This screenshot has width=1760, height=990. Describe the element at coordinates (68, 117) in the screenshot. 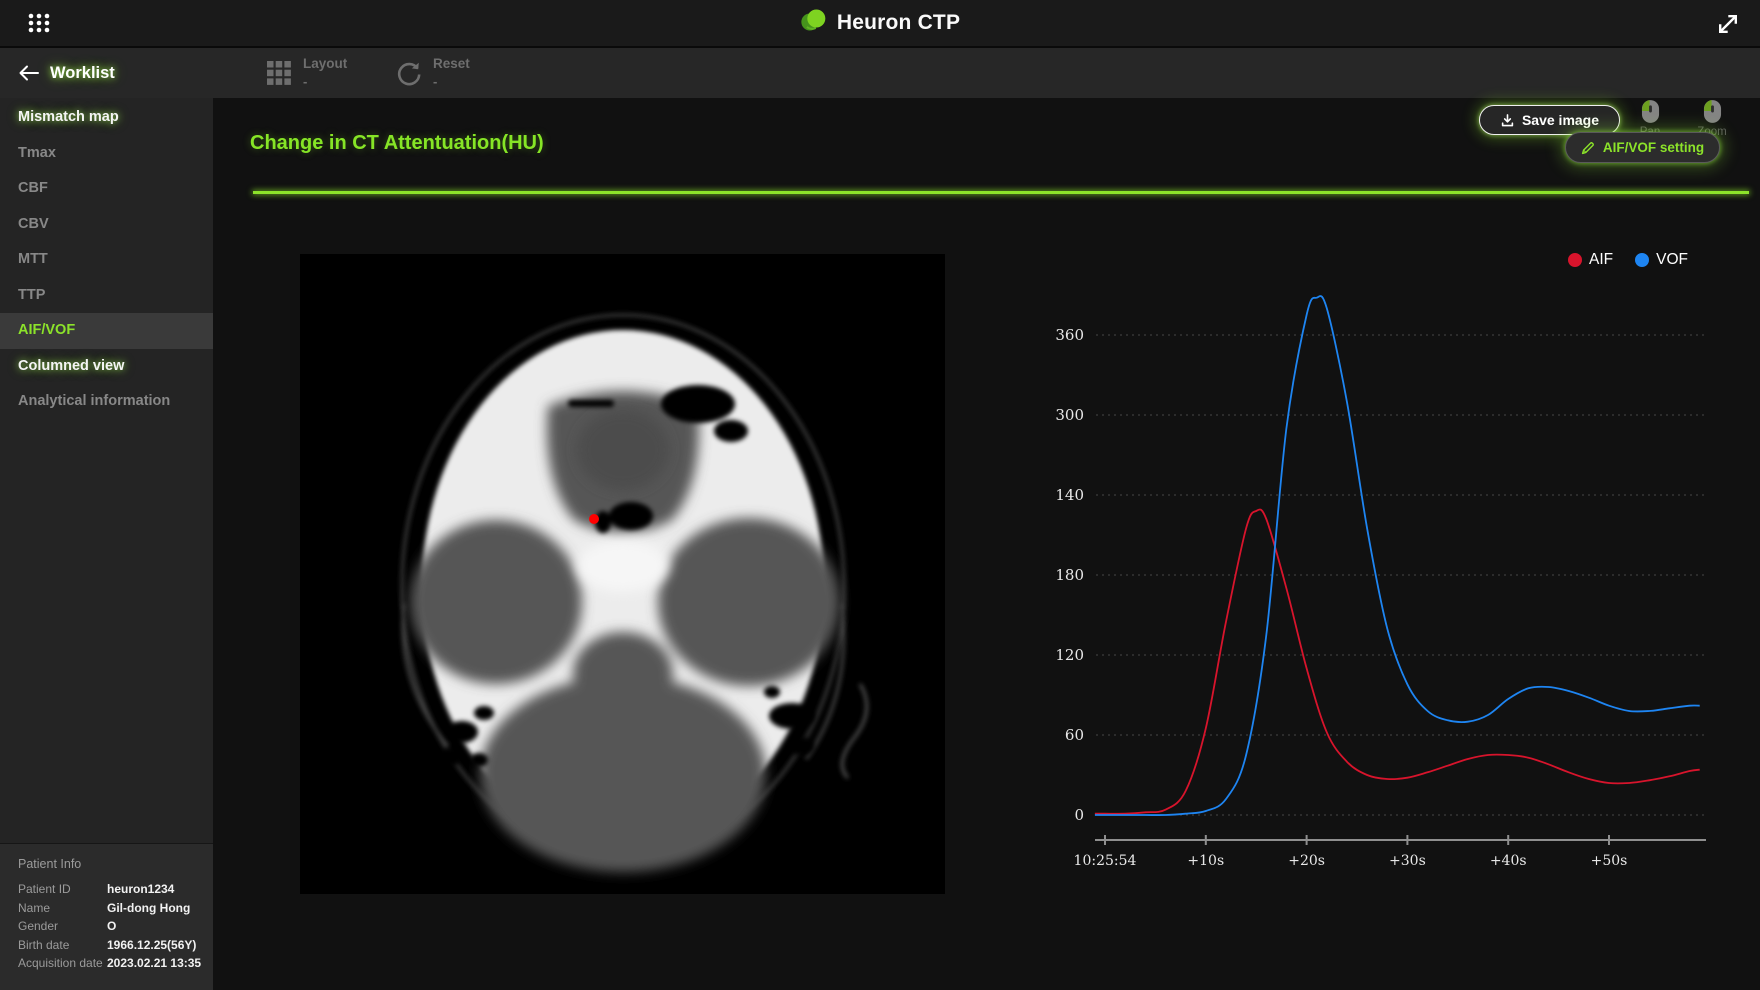

I see `sidebar-item-mismatch-map: Mismatch map` at that location.